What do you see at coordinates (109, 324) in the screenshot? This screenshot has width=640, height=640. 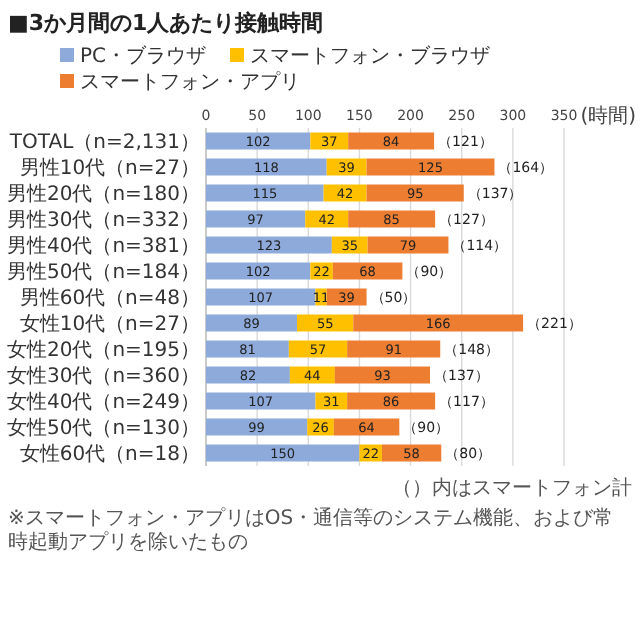 I see `y-tick-label: 女性10代（n=27）` at bounding box center [109, 324].